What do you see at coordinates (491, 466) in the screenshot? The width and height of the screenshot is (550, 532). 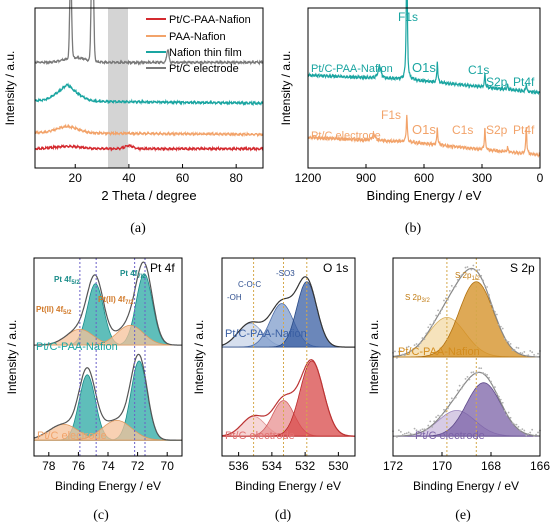 I see `x-tick-label: 168` at bounding box center [491, 466].